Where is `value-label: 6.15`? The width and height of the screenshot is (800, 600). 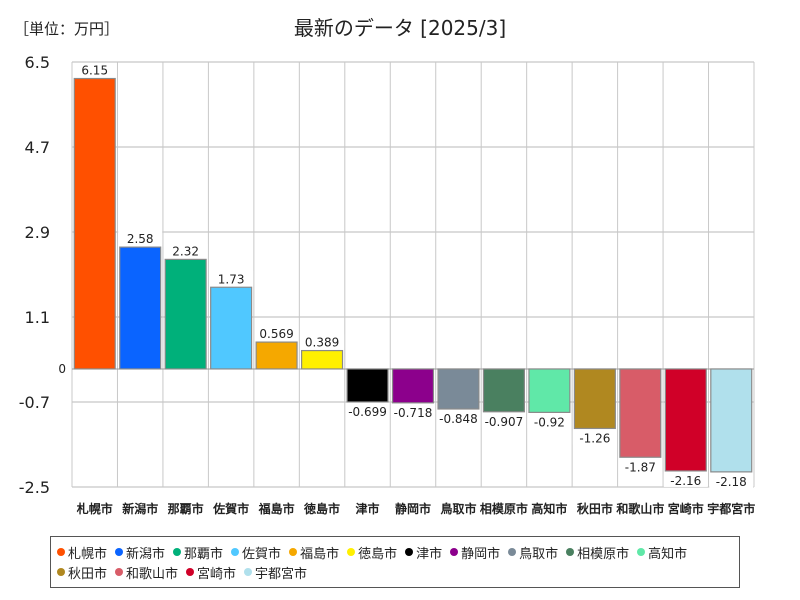 value-label: 6.15 is located at coordinates (94, 71).